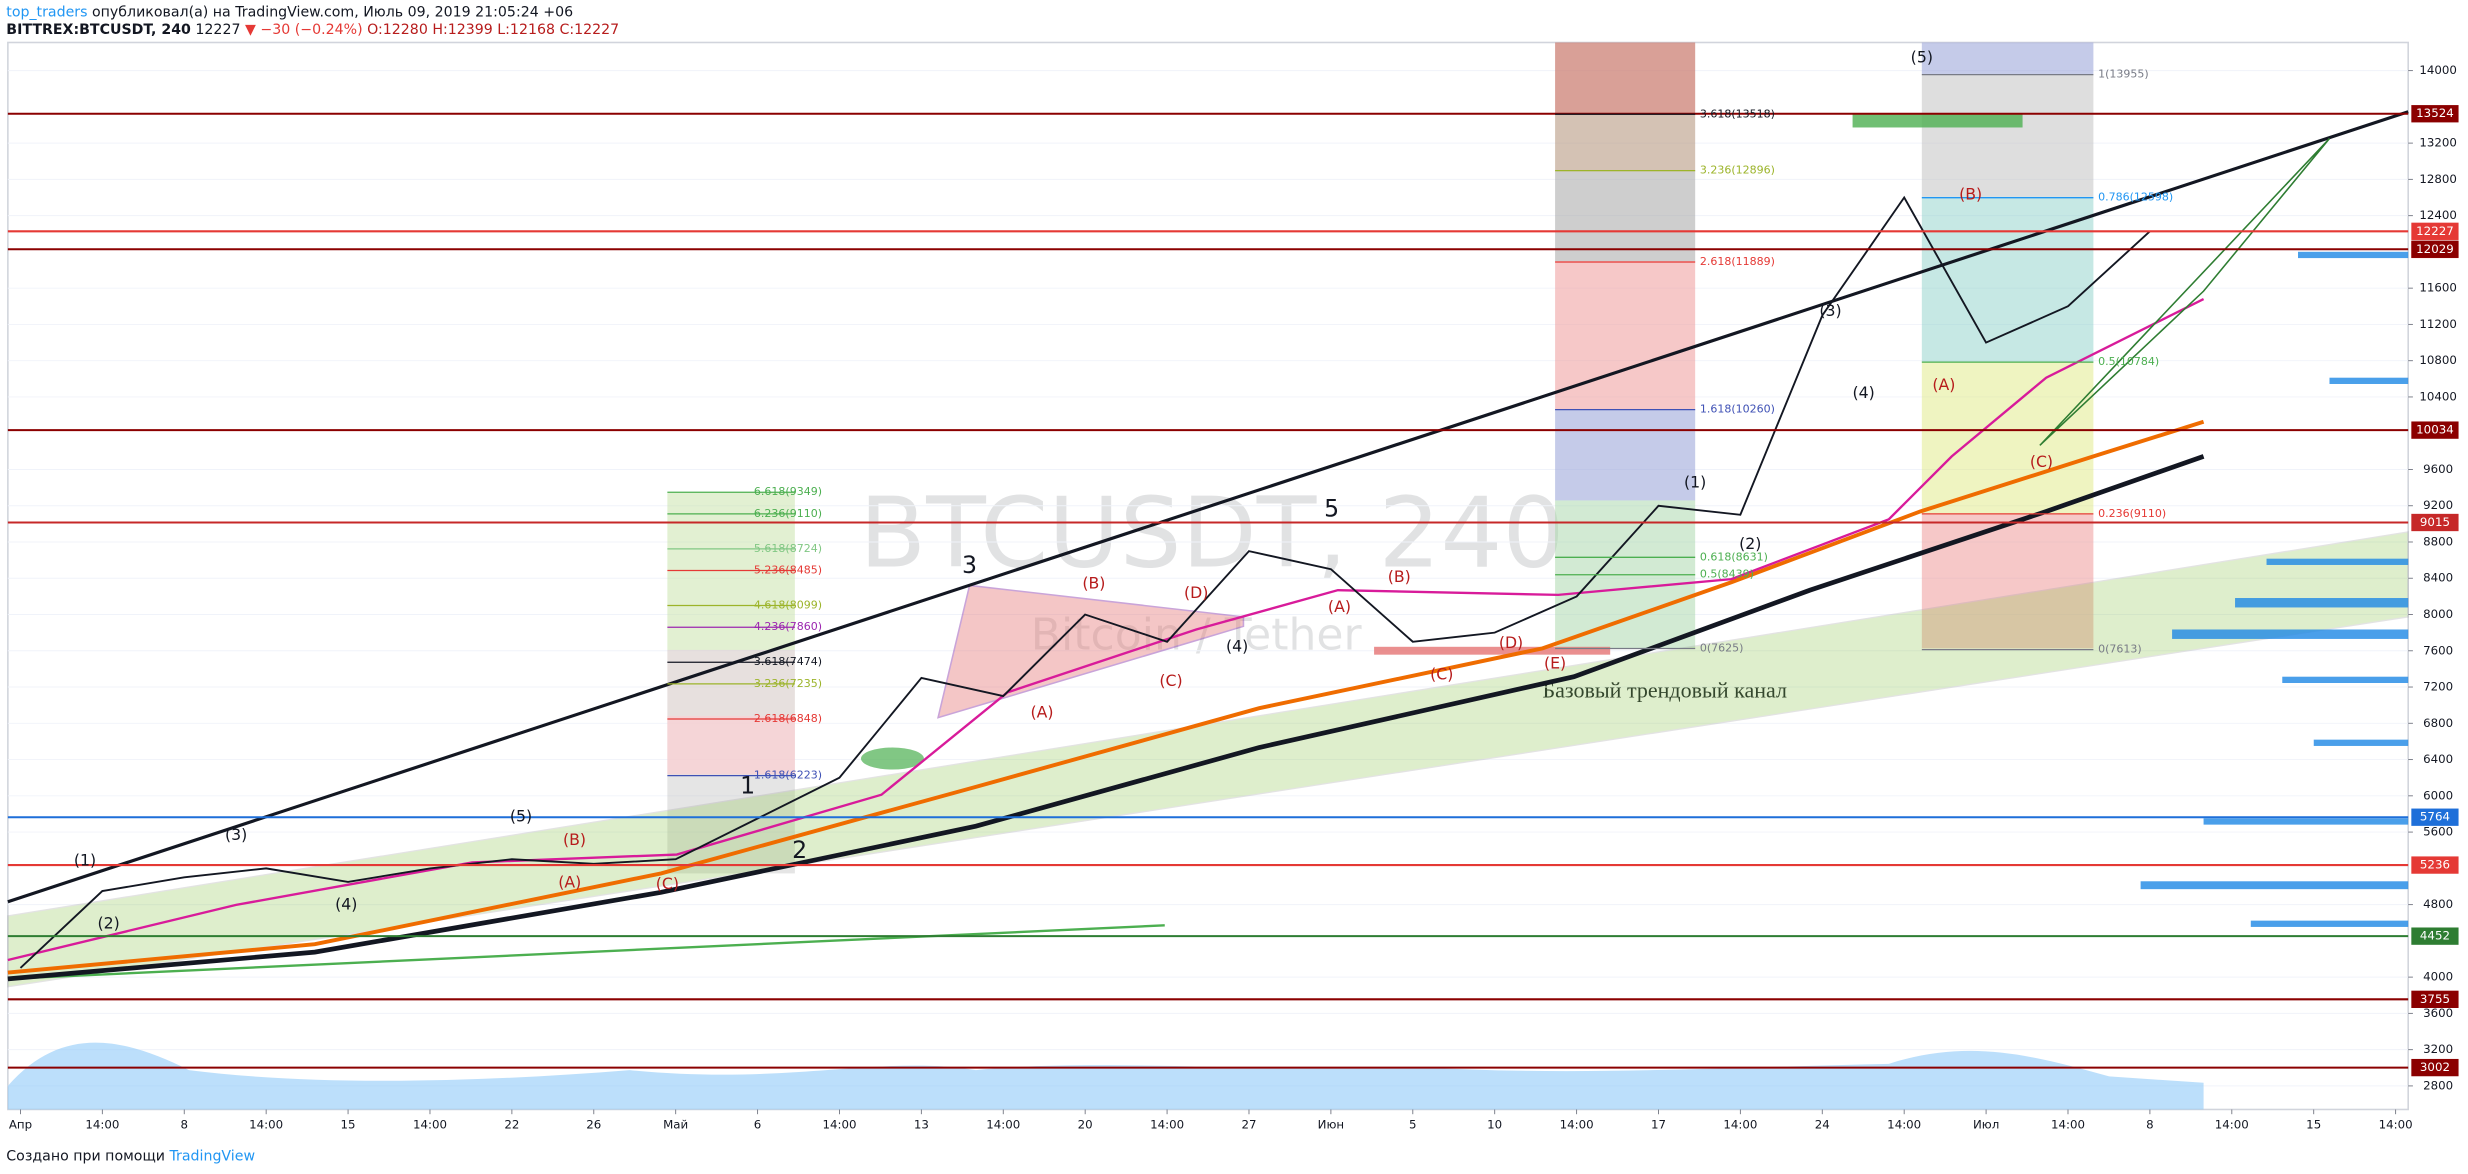 Image resolution: width=2468 pixels, height=1174 pixels. What do you see at coordinates (1105, 1076) in the screenshot?
I see `volume-area` at bounding box center [1105, 1076].